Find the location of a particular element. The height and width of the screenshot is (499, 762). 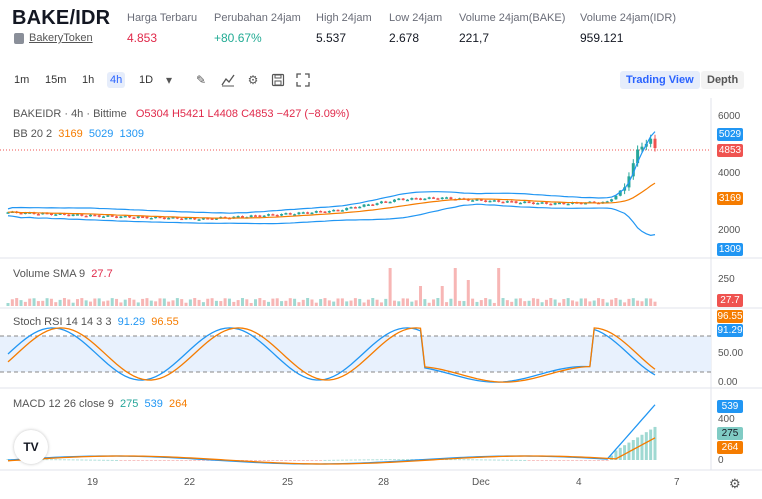

fullscreen-icon is located at coordinates (303, 80).